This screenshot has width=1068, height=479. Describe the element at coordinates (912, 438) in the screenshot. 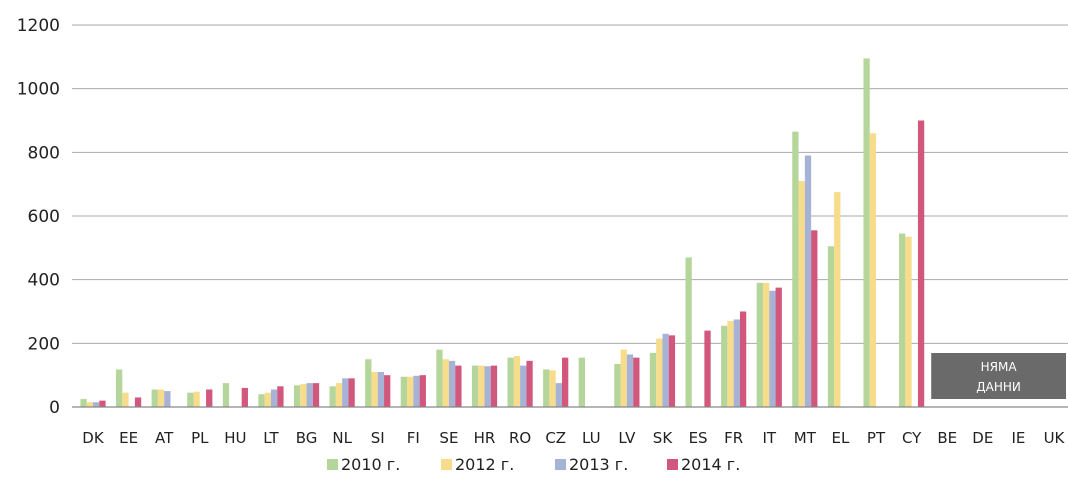

I see `x-tick-label: CY` at that location.